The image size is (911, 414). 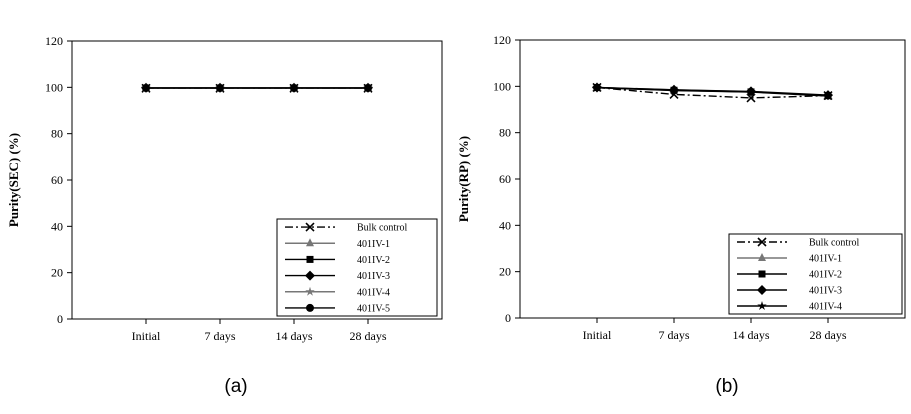 I want to click on chart2-xtick-label-0: Initial, so click(x=597, y=335).